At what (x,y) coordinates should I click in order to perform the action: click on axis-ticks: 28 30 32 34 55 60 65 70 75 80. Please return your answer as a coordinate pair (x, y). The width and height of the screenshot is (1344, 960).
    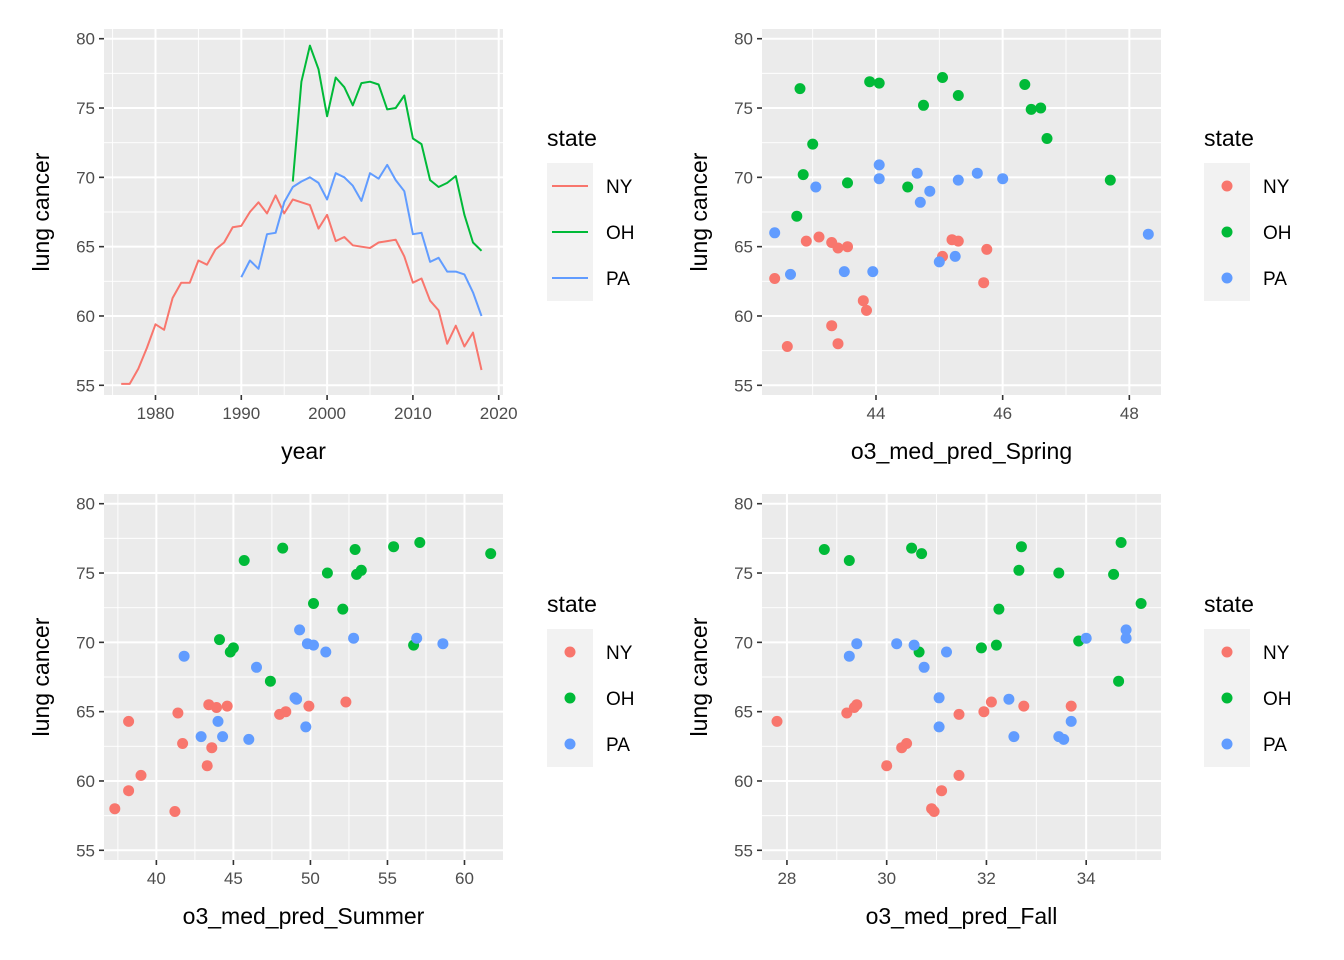
    Looking at the image, I should click on (915, 691).